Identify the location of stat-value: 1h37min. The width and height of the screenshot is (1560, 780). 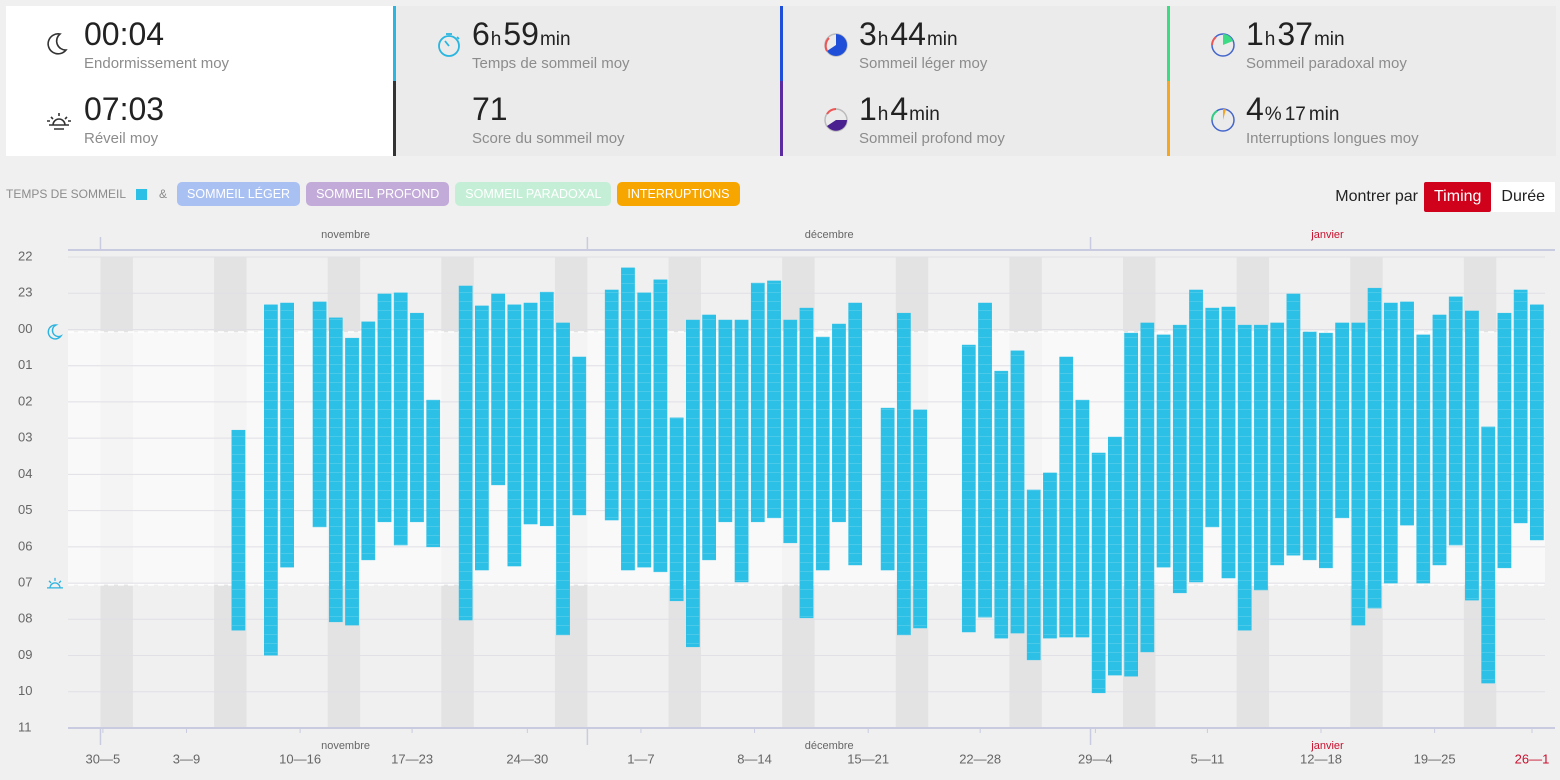
(1296, 34).